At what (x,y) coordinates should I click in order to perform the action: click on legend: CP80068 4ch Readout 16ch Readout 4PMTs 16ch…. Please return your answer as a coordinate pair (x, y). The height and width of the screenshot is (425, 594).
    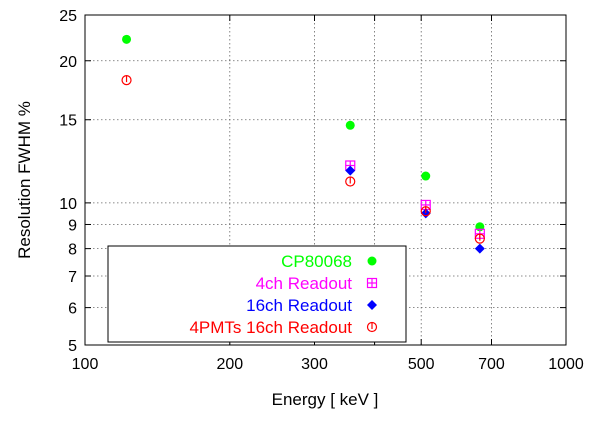
    Looking at the image, I should click on (257, 294).